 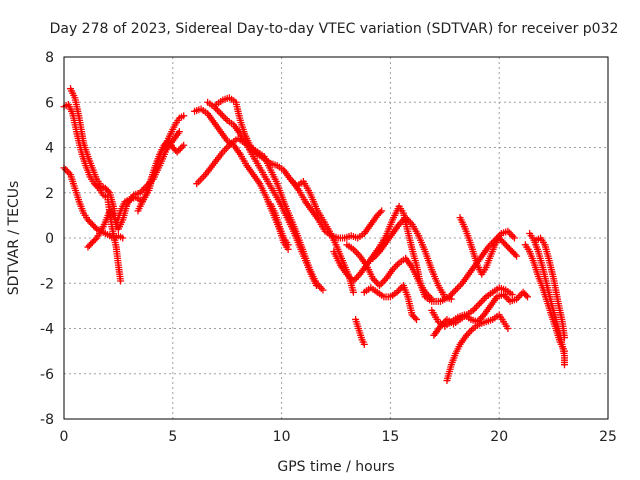 I want to click on x-tick-label: 20, so click(x=499, y=437).